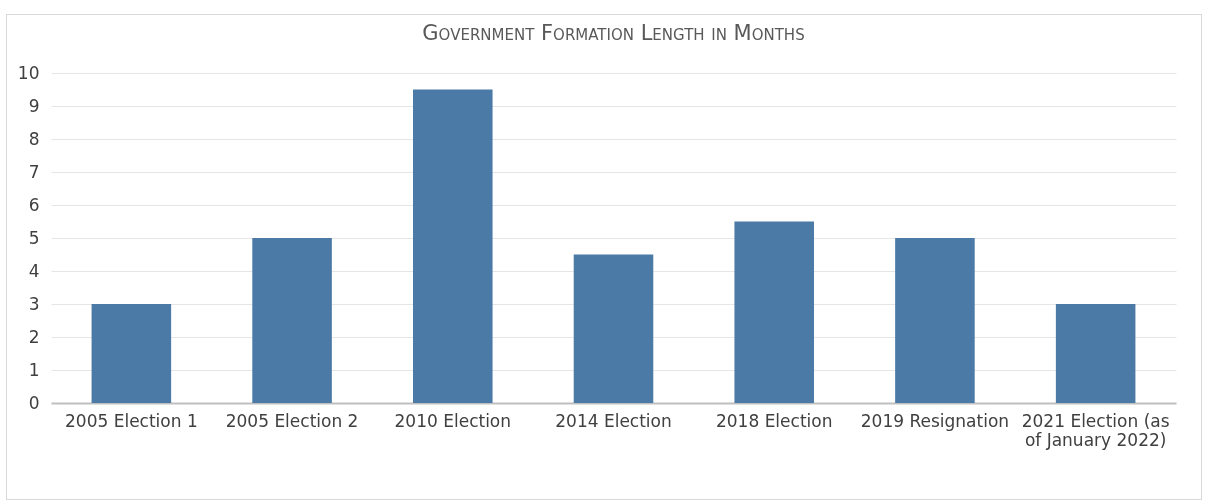 This screenshot has width=1210, height=501. Describe the element at coordinates (34, 171) in the screenshot. I see `y-tick-label: 7` at that location.